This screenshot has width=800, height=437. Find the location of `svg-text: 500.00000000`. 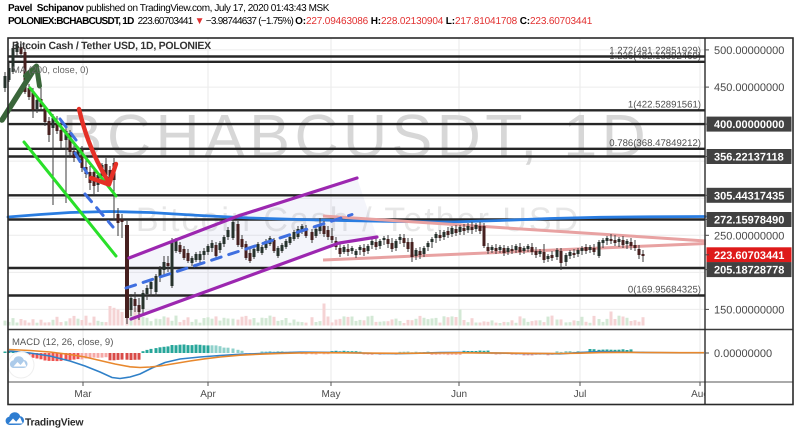

svg-text: 500.00000000 is located at coordinates (749, 51).